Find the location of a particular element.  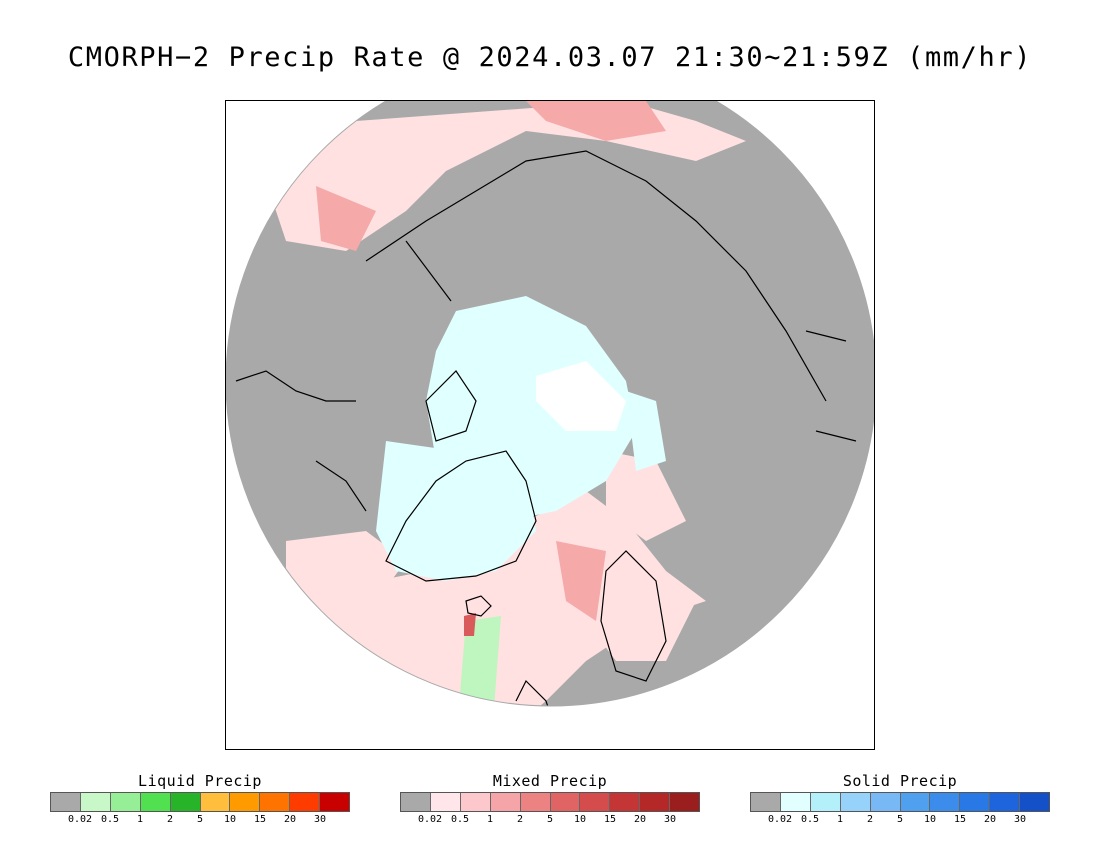

legend-liquid-ticks: 0.02 0.5 1 2 5 10 15 20 30 is located at coordinates (200, 819).